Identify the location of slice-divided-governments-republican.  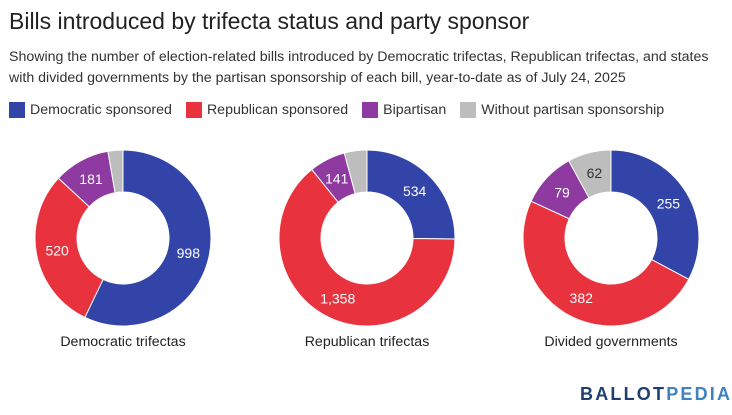
(606, 263).